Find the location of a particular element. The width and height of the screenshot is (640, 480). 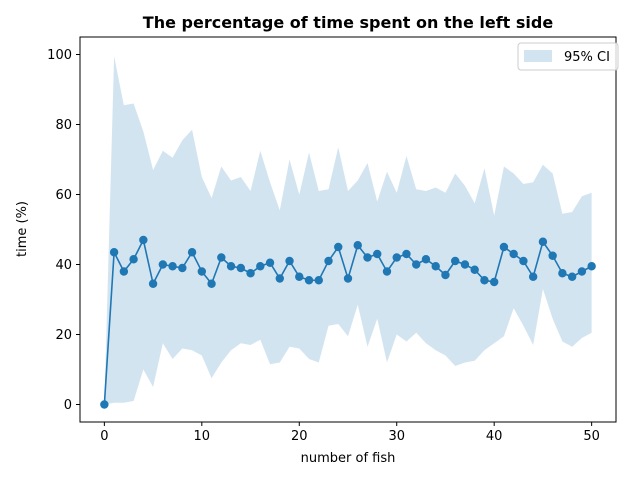

x-tick-label: 0 is located at coordinates (104, 436).